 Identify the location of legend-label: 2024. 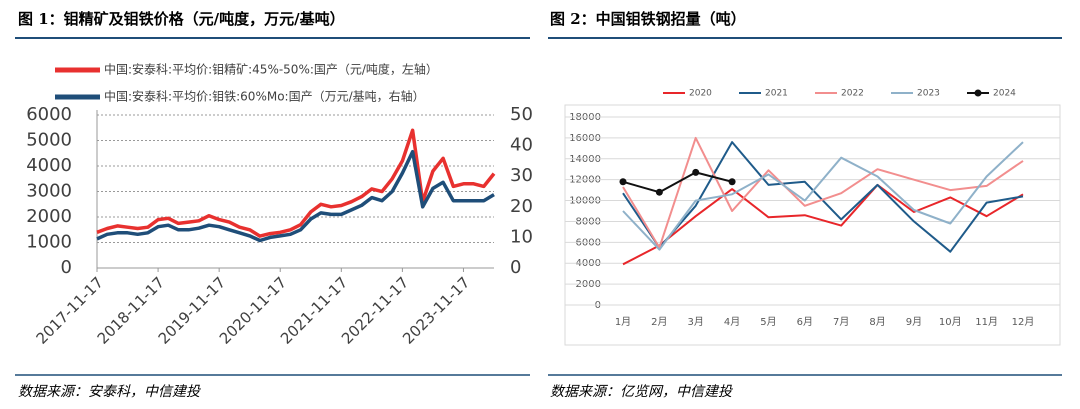
(1004, 94).